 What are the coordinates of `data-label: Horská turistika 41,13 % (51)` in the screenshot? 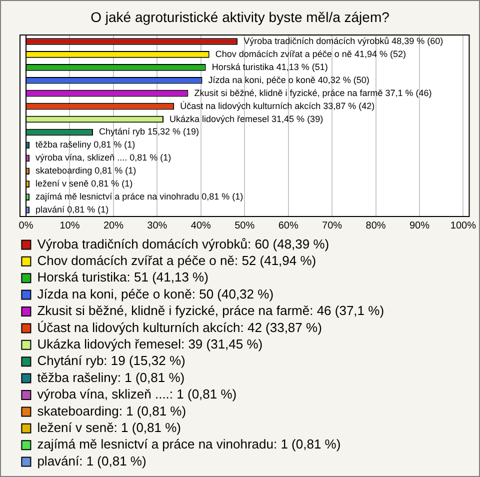 It's located at (270, 67).